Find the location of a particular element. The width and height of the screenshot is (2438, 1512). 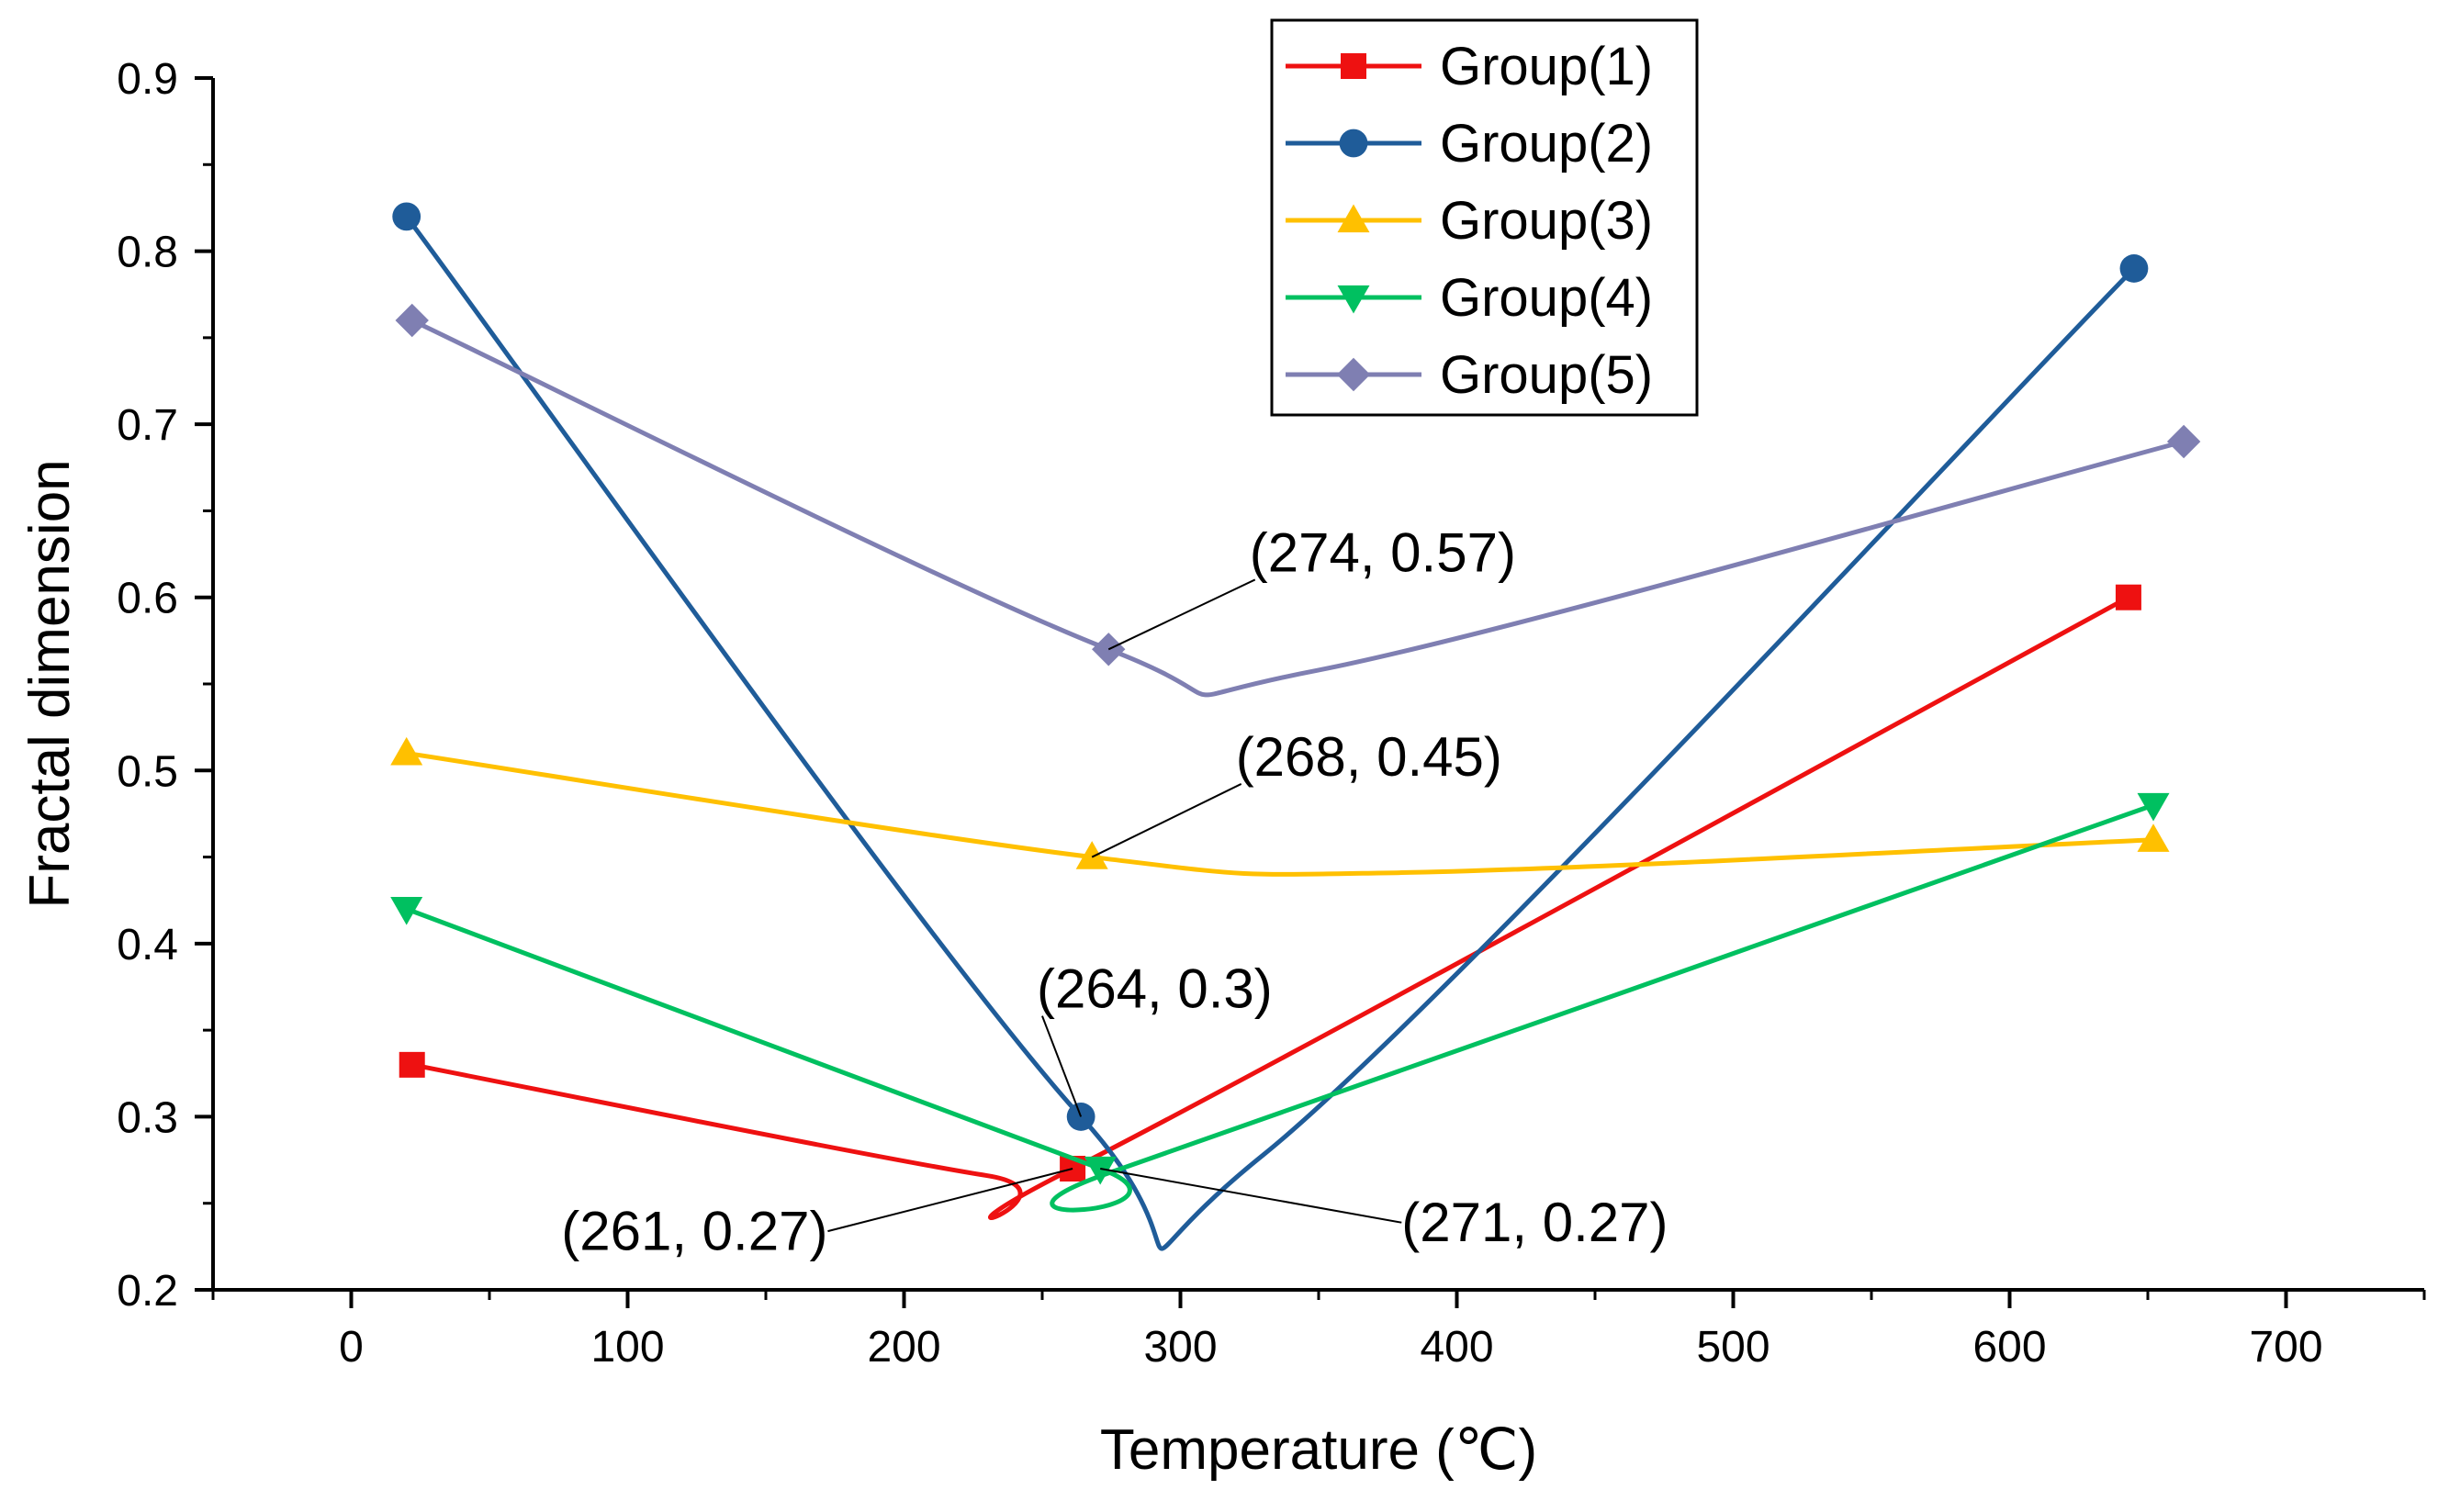

x-tick-label: 600 is located at coordinates (2009, 1347).